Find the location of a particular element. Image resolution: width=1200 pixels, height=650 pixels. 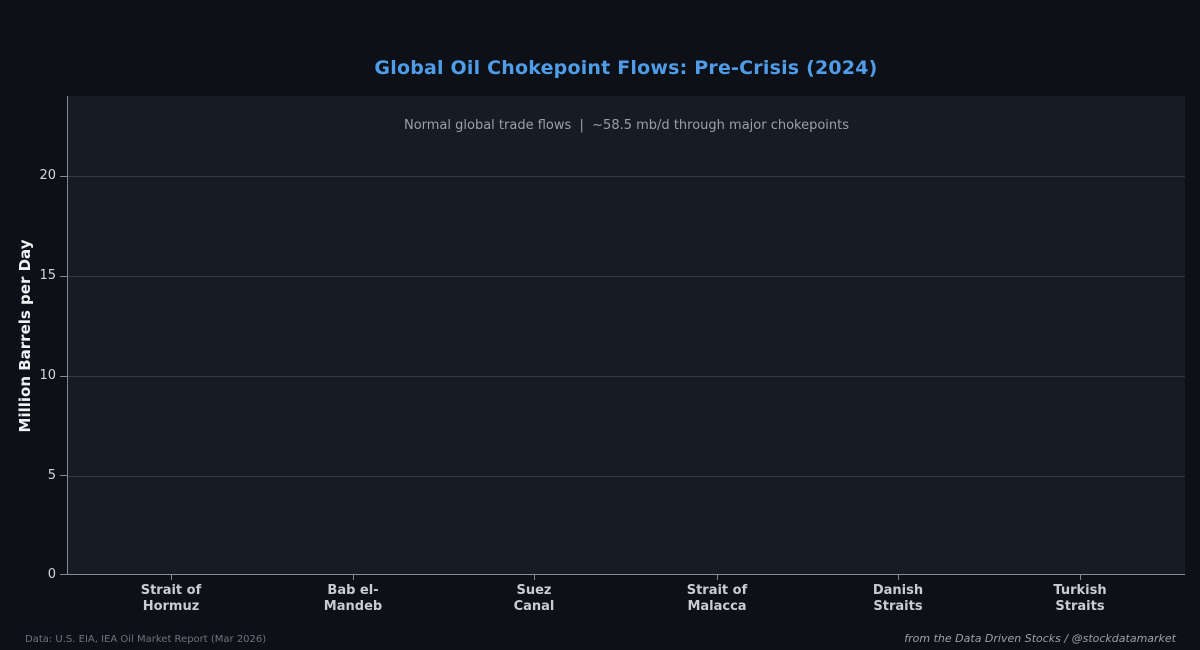

y-tick-label: 15 is located at coordinates (47, 275).